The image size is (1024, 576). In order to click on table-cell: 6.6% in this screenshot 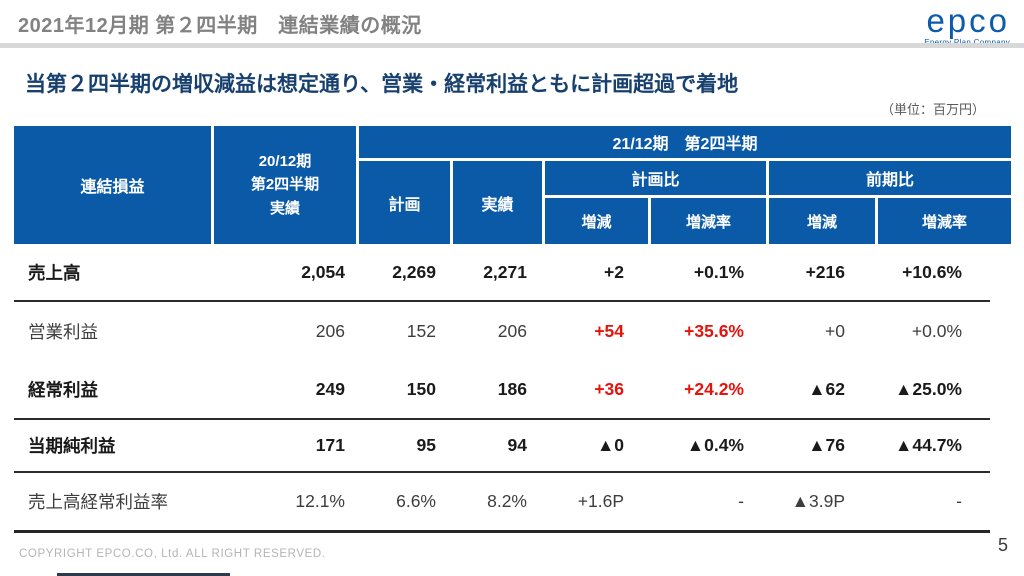, I will do `click(416, 501)`.